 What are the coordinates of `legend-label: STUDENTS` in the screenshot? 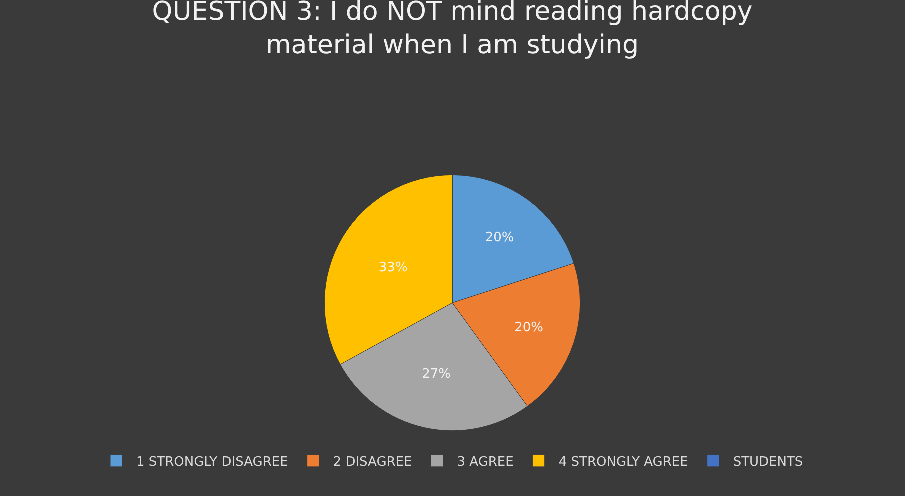 It's located at (768, 462).